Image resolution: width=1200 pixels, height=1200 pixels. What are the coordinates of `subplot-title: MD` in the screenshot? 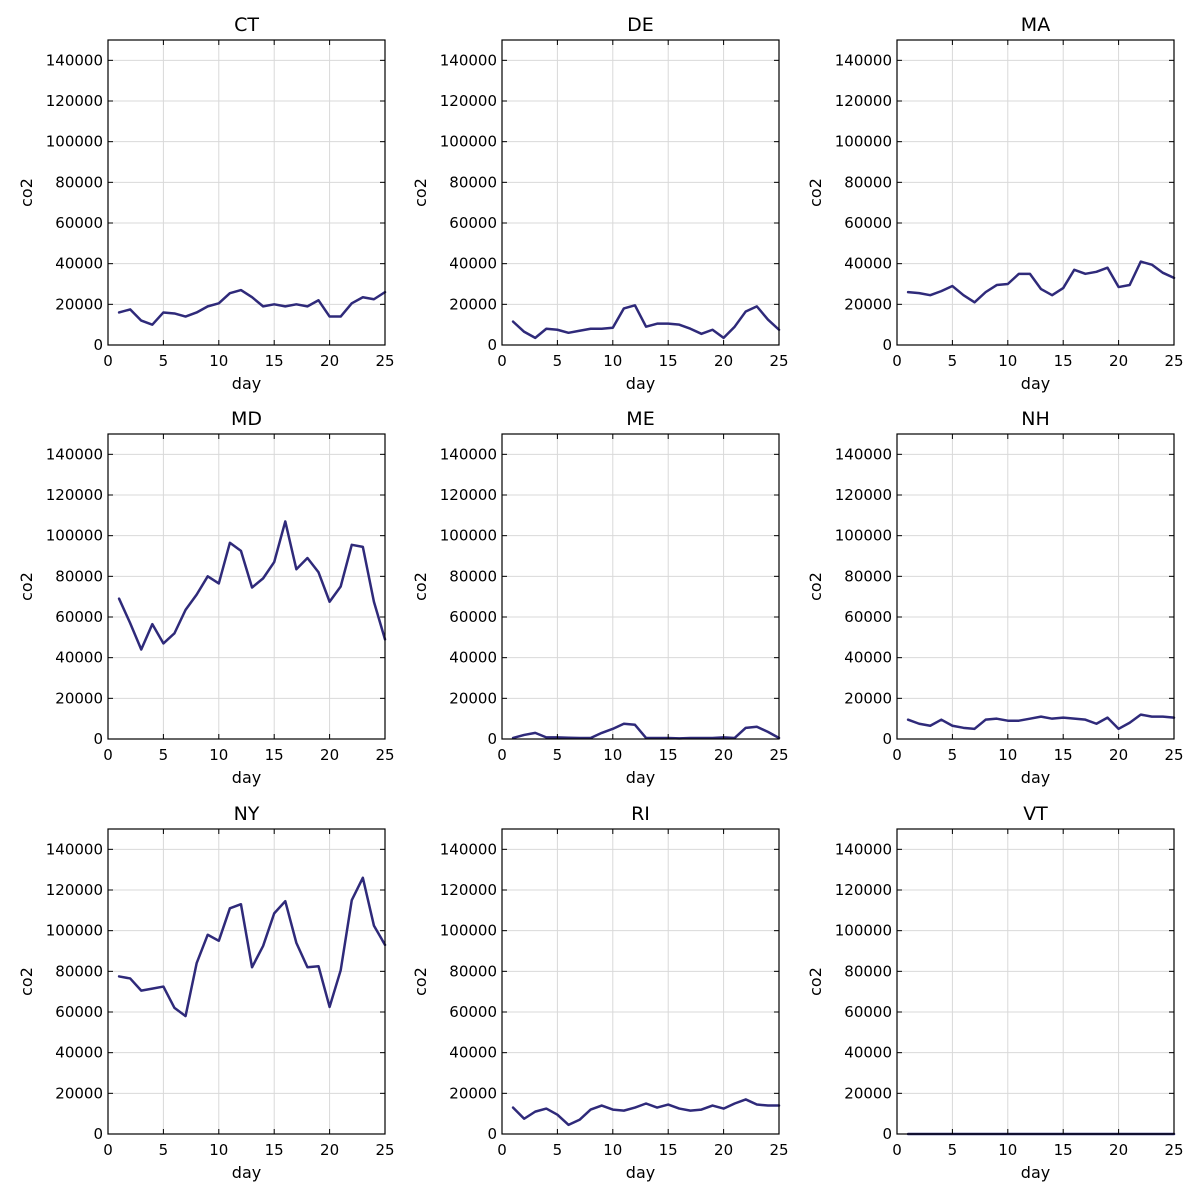 It's located at (246, 419).